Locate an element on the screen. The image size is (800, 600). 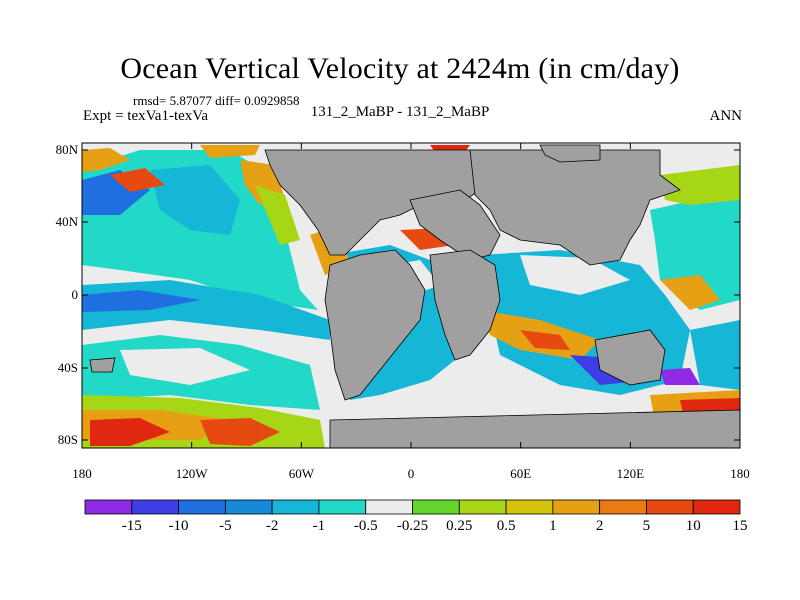
colorbar-label: -2 is located at coordinates (272, 526).